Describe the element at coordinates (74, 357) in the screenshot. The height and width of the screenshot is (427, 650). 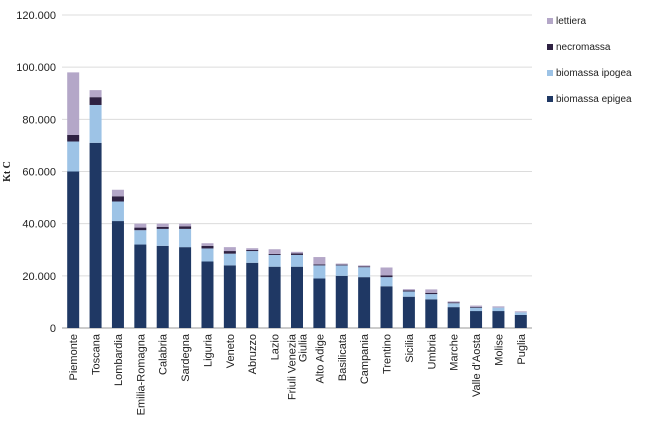
I see `x-category-label: Piemonte` at that location.